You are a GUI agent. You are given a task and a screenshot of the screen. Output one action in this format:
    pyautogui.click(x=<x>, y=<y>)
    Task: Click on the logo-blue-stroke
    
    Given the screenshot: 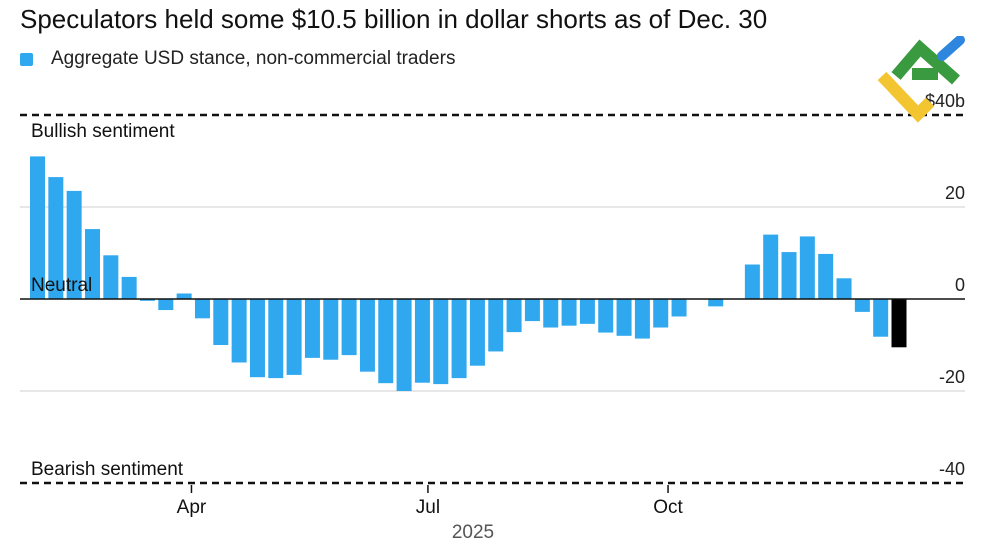 What is the action you would take?
    pyautogui.click(x=951, y=48)
    